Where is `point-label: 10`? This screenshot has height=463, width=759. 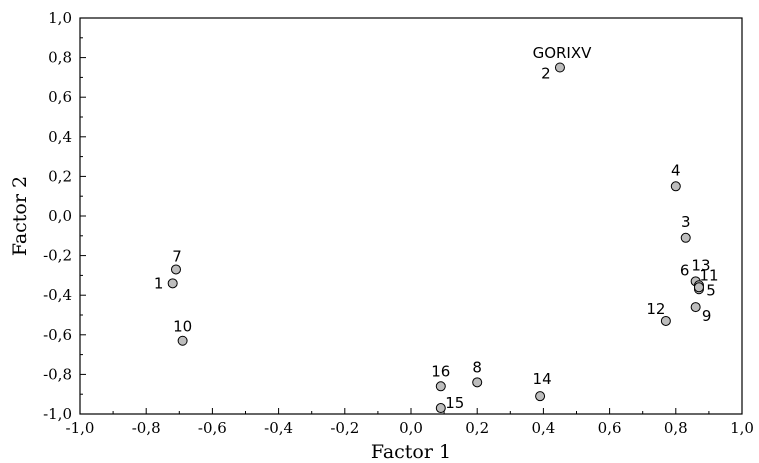 point-label: 10 is located at coordinates (182, 327).